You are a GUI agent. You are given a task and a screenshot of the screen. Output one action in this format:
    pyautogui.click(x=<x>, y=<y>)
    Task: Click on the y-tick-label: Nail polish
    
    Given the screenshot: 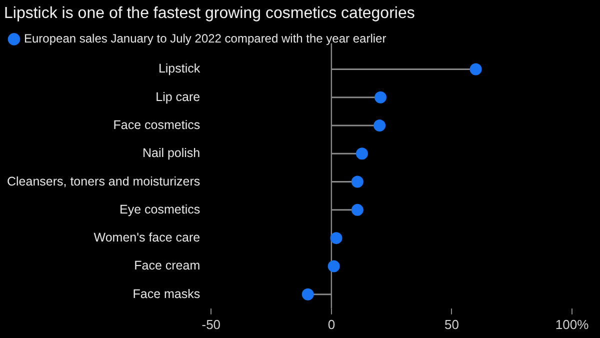 What is the action you would take?
    pyautogui.click(x=171, y=153)
    